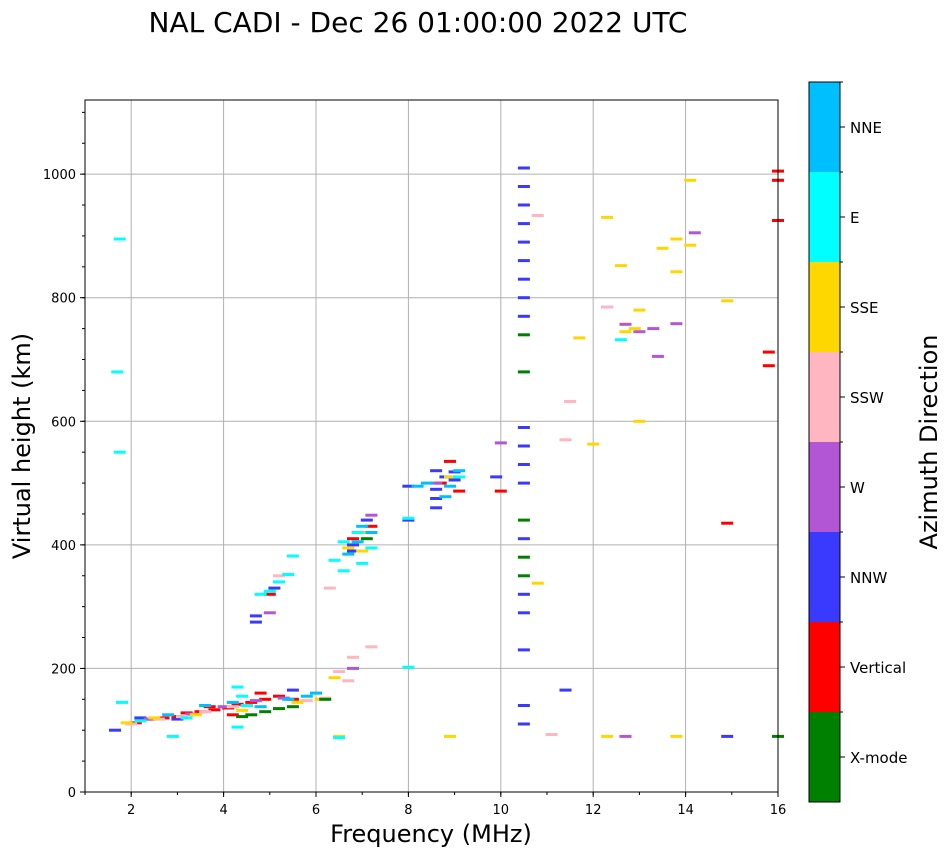  What do you see at coordinates (854, 218) in the screenshot?
I see `colorbar-label-e: E` at bounding box center [854, 218].